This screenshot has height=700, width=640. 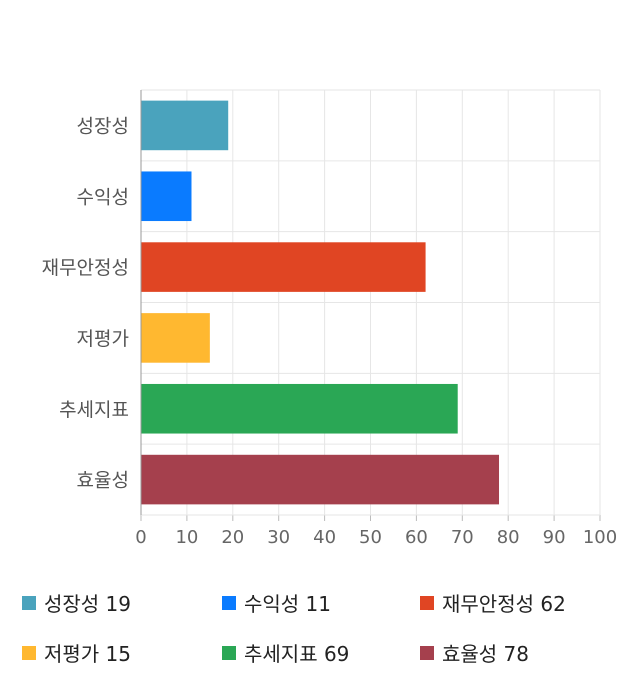 What do you see at coordinates (504, 604) in the screenshot?
I see `legend-label: 재무안정성 62` at bounding box center [504, 604].